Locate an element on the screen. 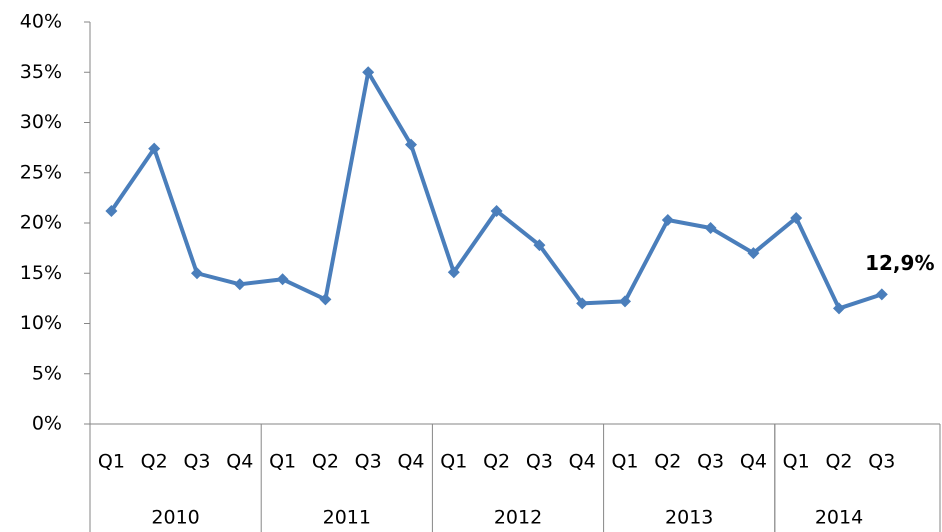 This screenshot has width=942, height=532. y-tick-label: 10% is located at coordinates (41, 323).